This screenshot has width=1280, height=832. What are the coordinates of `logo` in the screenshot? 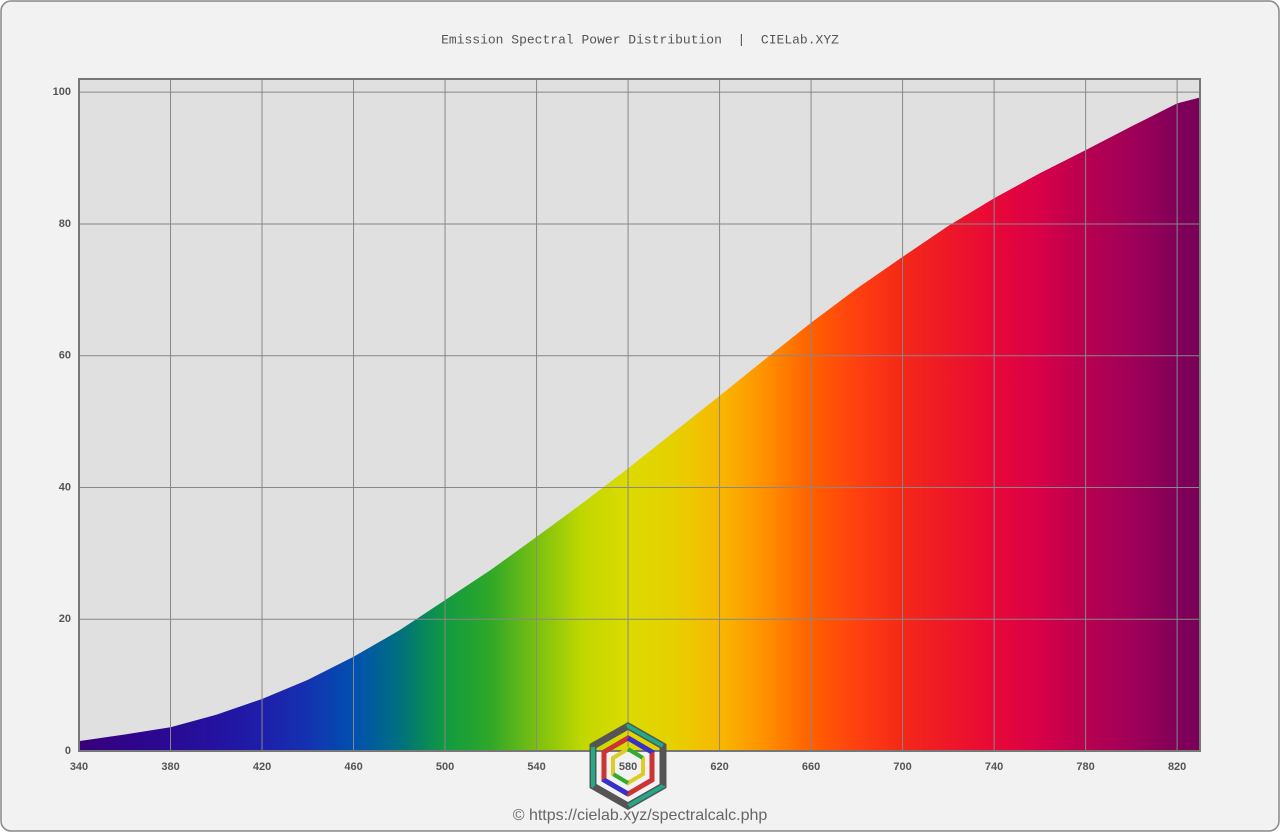 It's located at (628, 766).